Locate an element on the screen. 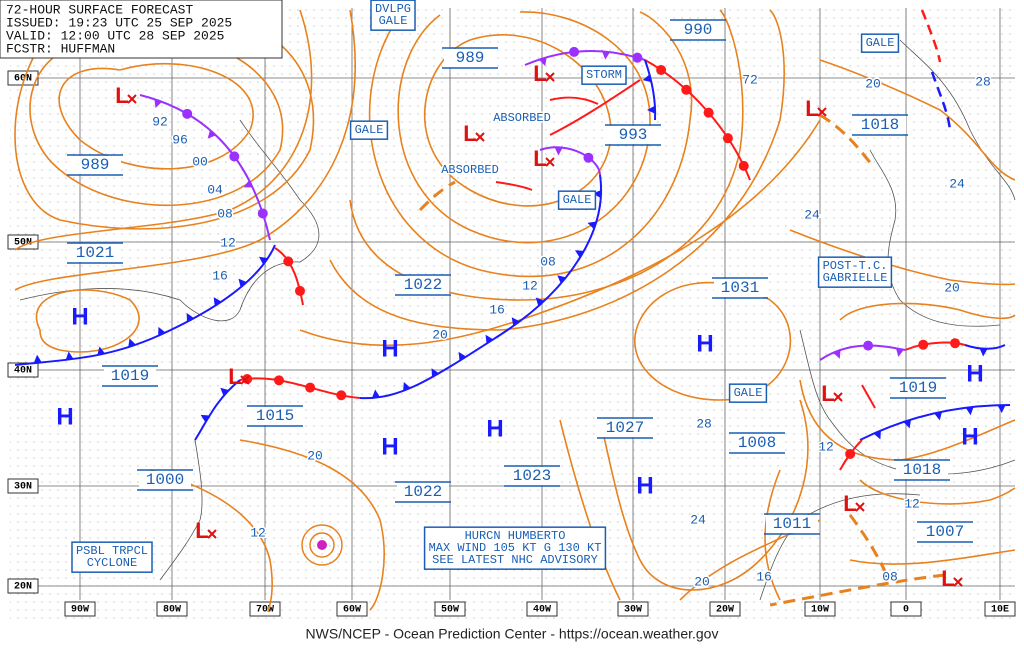 Image resolution: width=1024 pixels, height=652 pixels. note-line: POST-T.C. is located at coordinates (855, 266).